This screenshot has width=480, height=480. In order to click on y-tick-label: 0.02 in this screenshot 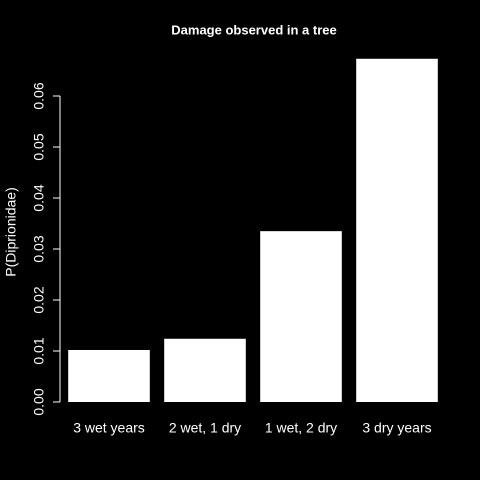, I will do `click(39, 299)`.